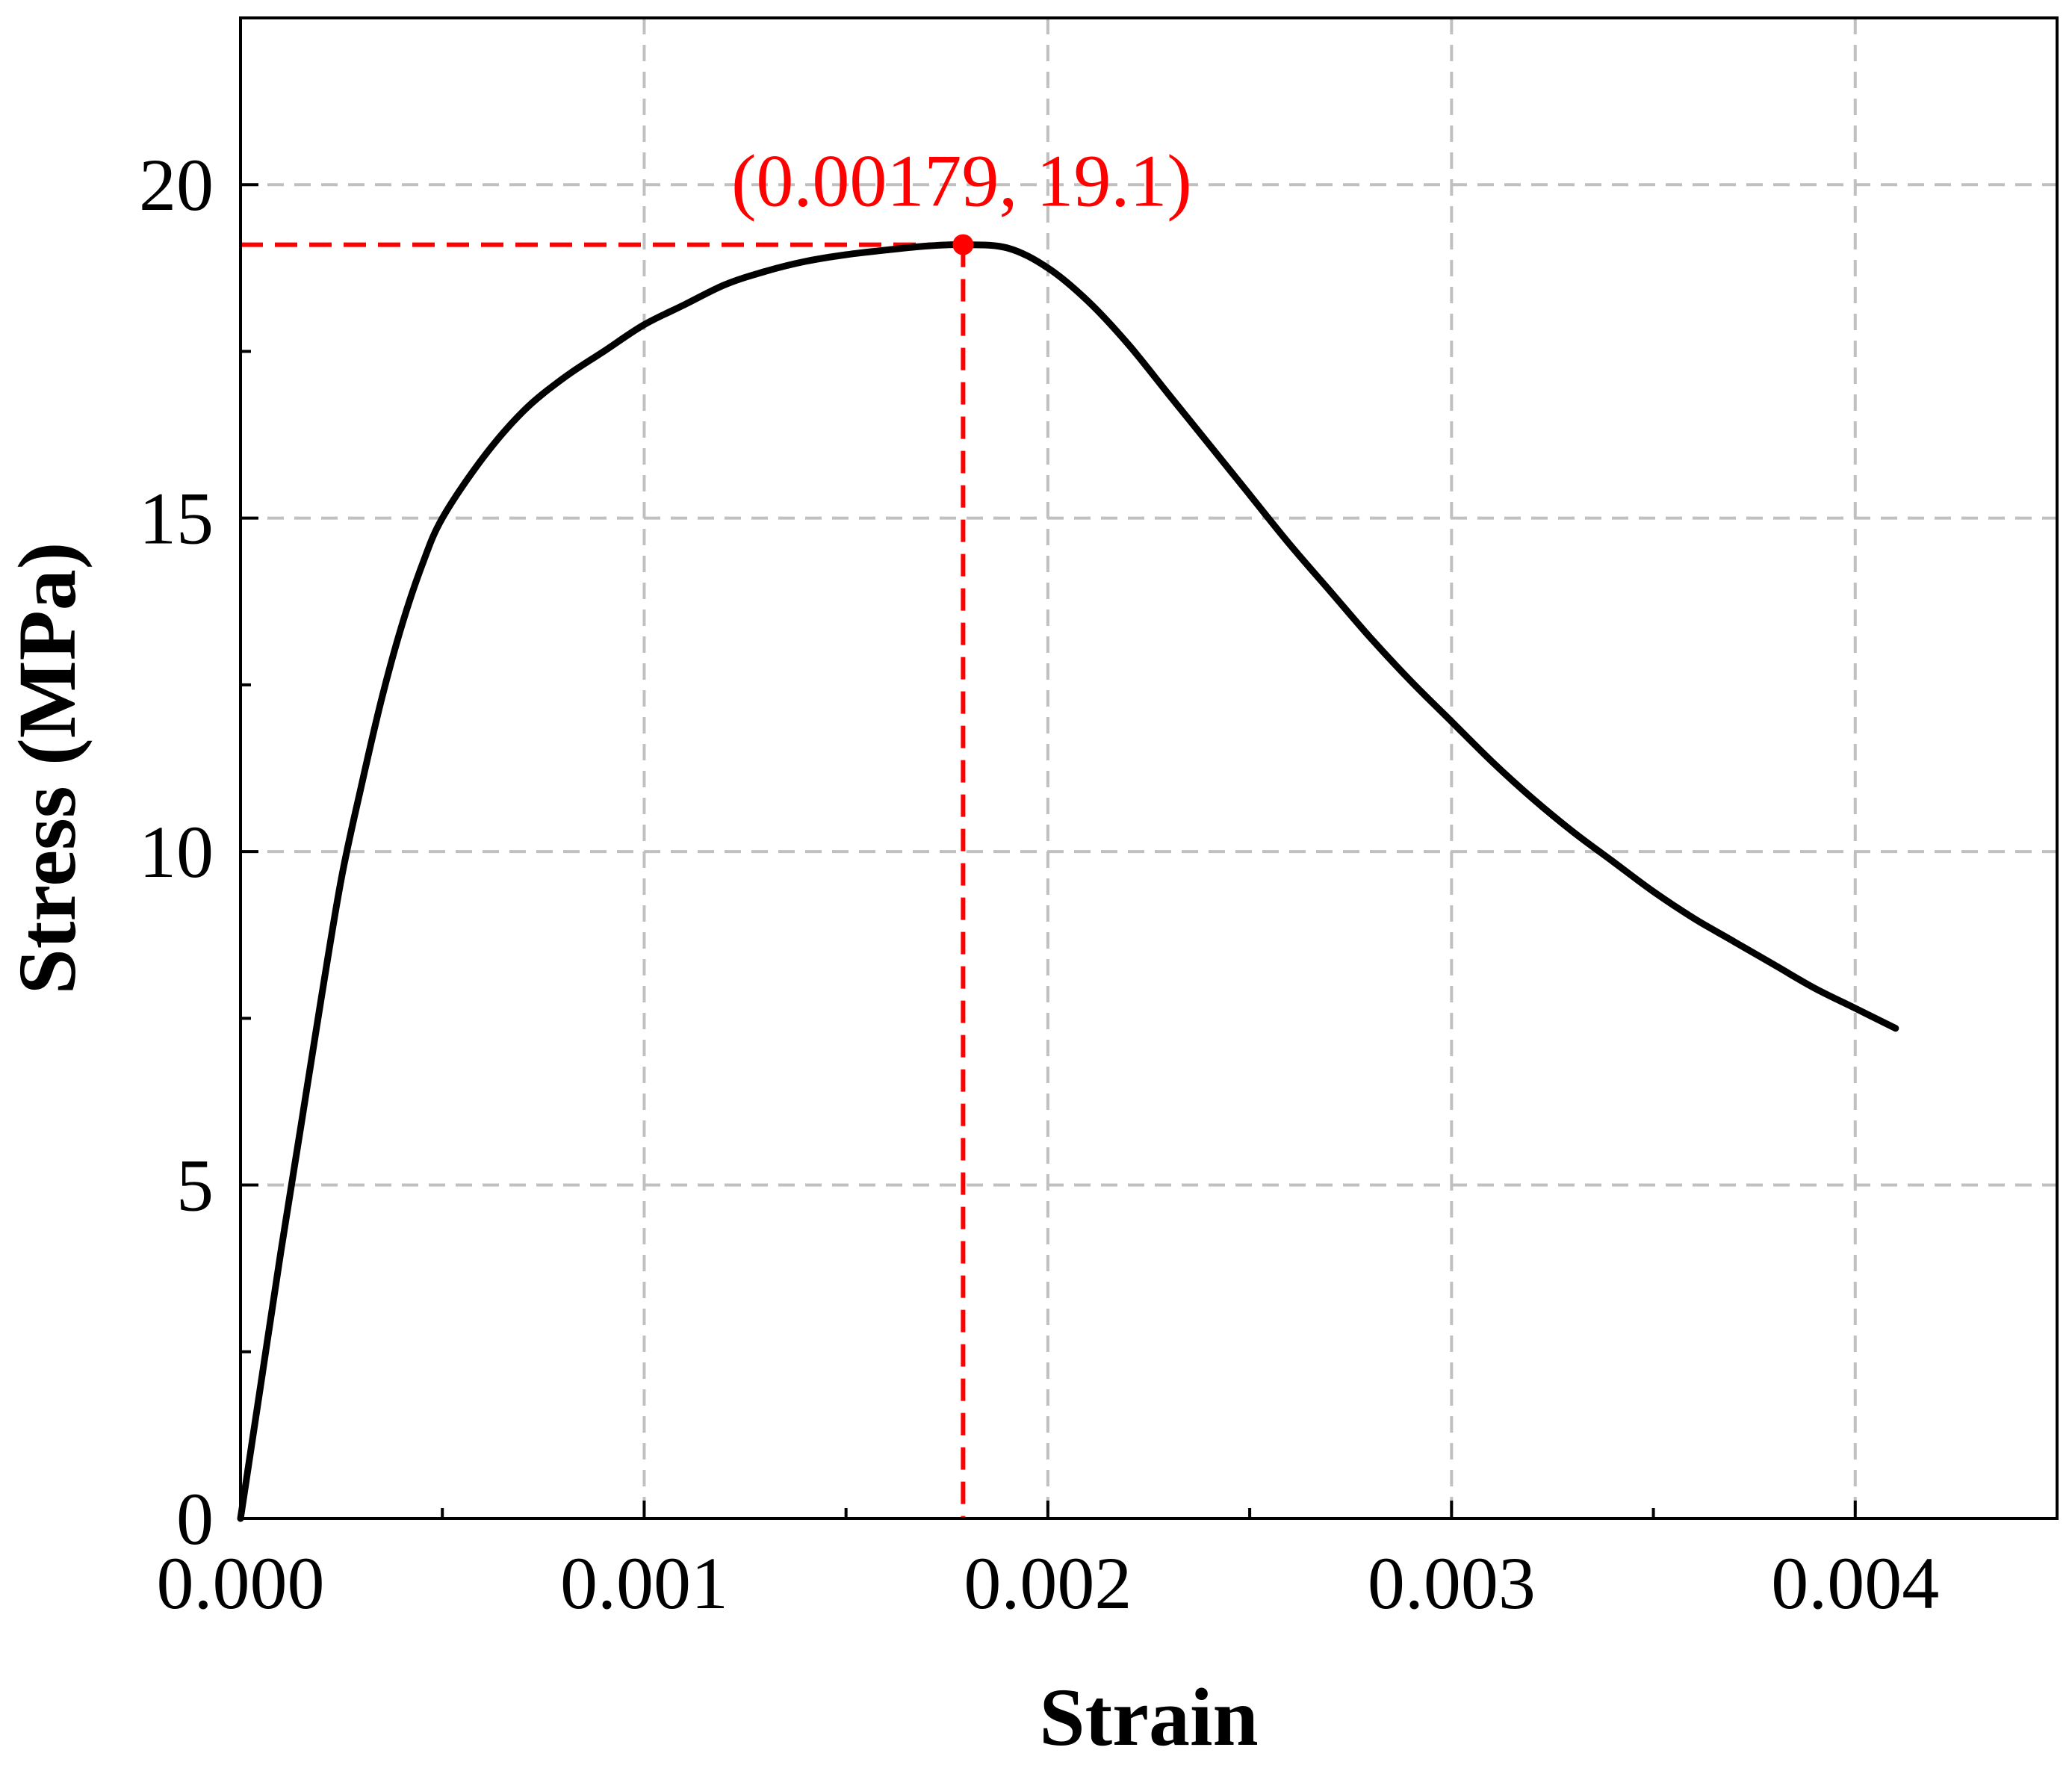  What do you see at coordinates (1855, 1583) in the screenshot?
I see `x-tick-label-4: 0.004` at bounding box center [1855, 1583].